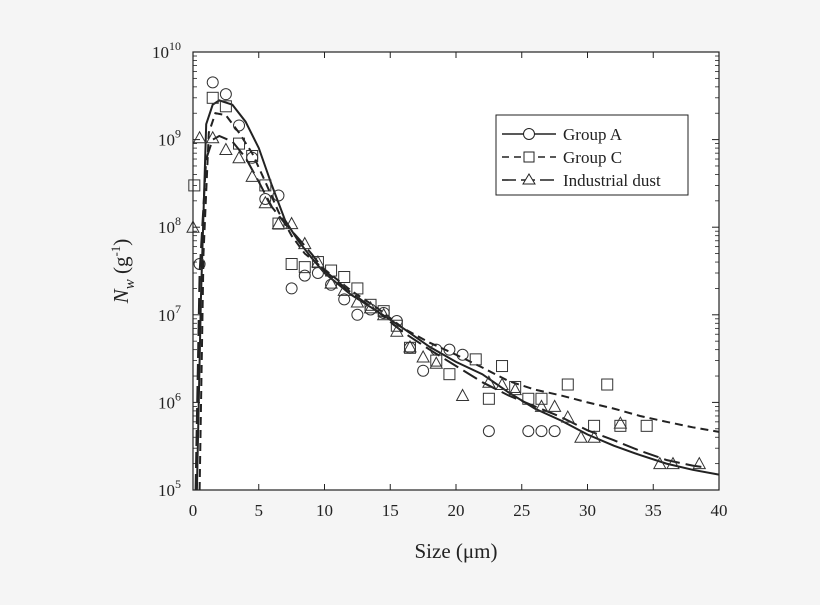  Describe the element at coordinates (587, 510) in the screenshot. I see `x-tick-label: 30` at that location.